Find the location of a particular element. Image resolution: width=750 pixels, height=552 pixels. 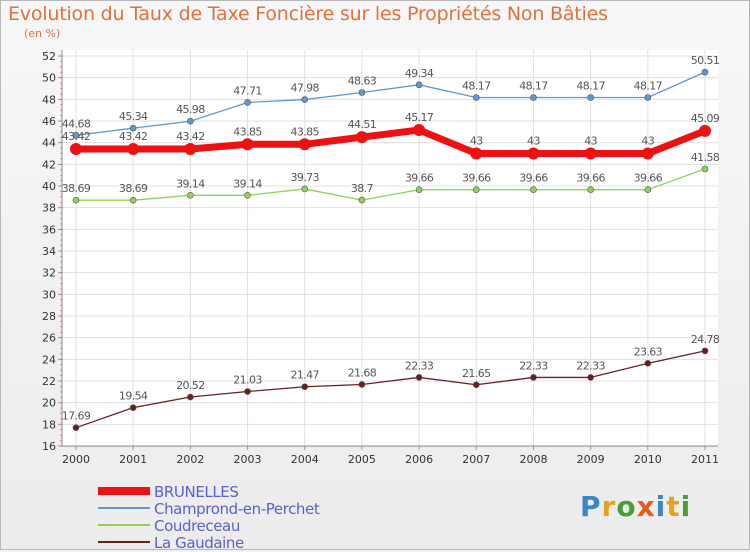

data-label: 21.65 is located at coordinates (476, 373).